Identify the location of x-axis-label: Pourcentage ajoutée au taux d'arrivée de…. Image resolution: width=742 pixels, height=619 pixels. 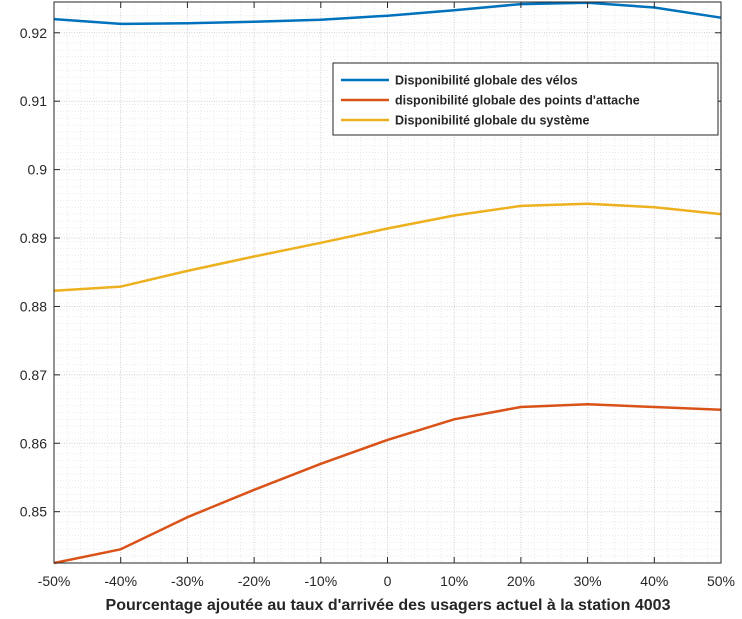
(388, 605).